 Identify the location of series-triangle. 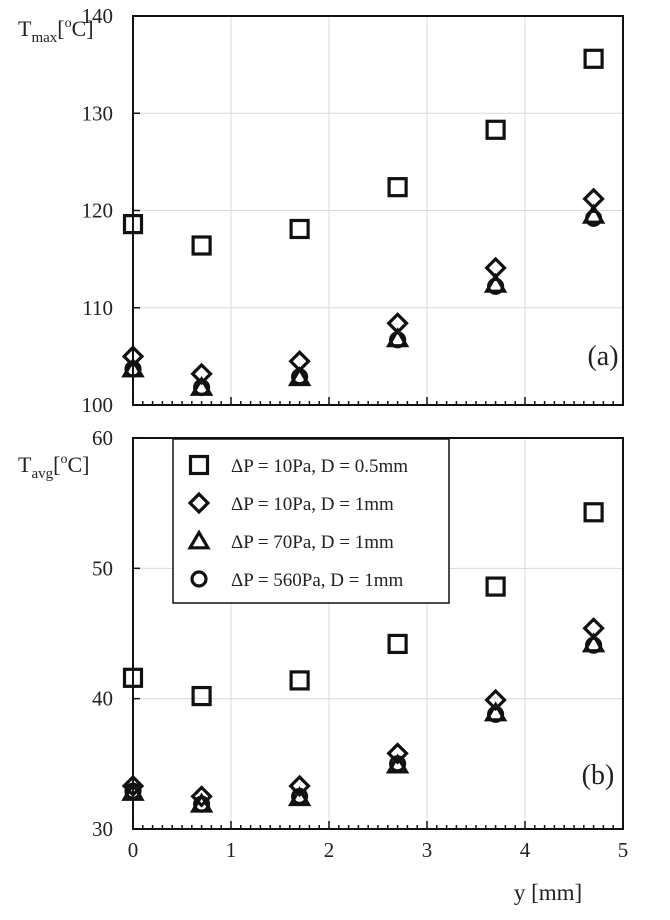
(363, 722).